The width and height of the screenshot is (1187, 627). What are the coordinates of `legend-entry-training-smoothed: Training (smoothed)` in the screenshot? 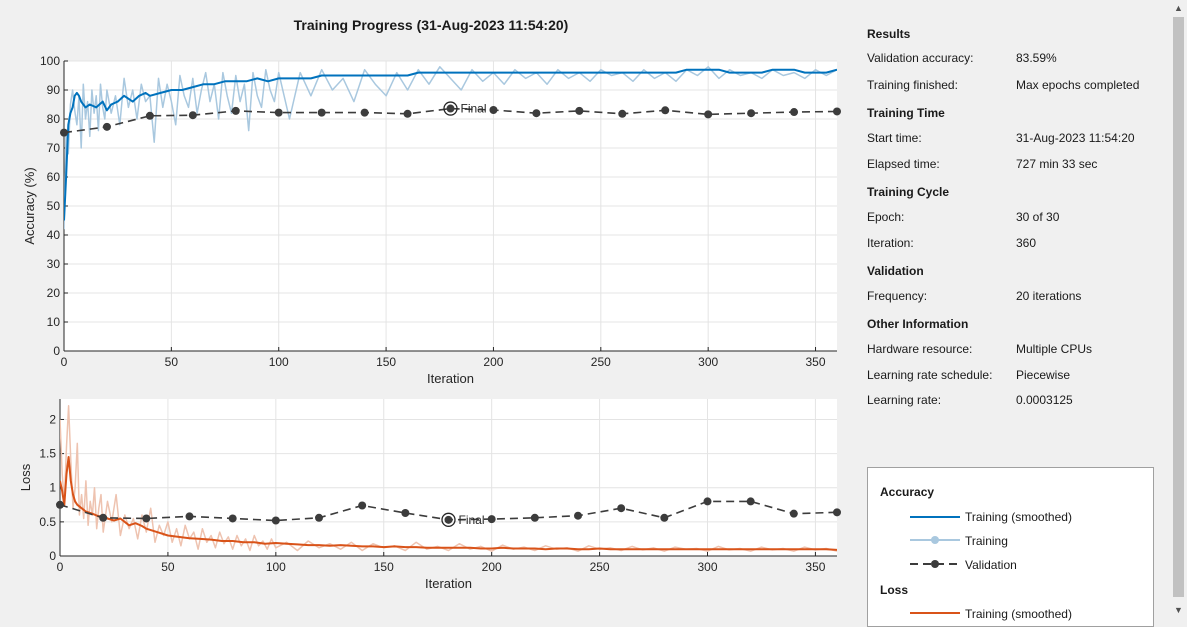 It's located at (1018, 517).